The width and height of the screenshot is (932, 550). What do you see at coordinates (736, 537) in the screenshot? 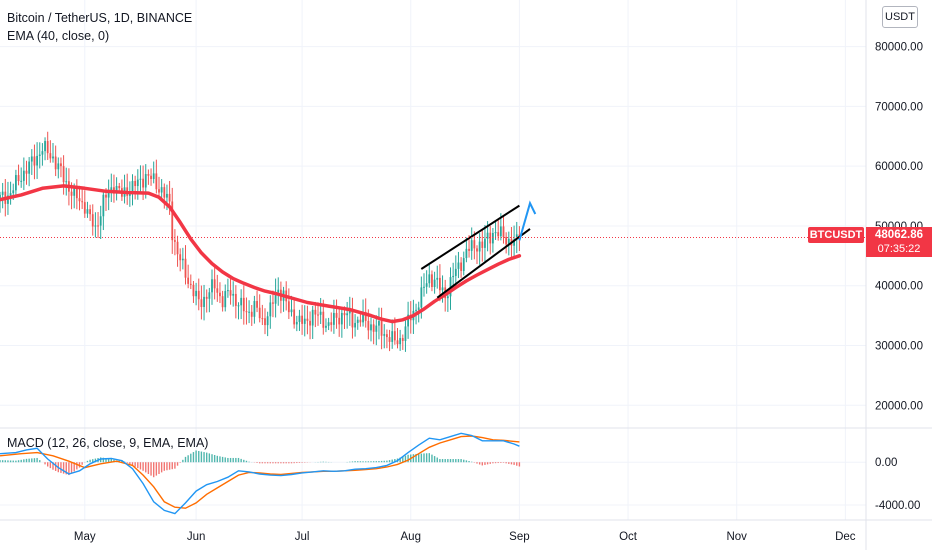
I see `time-tick-label: Nov` at bounding box center [736, 537].